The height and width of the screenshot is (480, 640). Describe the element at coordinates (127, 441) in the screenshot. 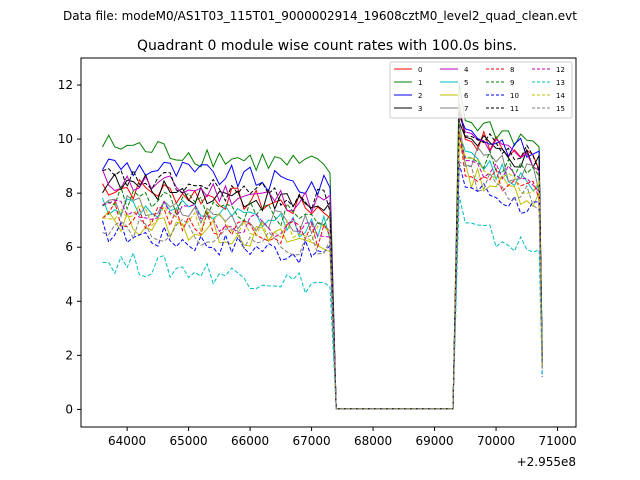

I see `x-tick-label: 64000` at that location.